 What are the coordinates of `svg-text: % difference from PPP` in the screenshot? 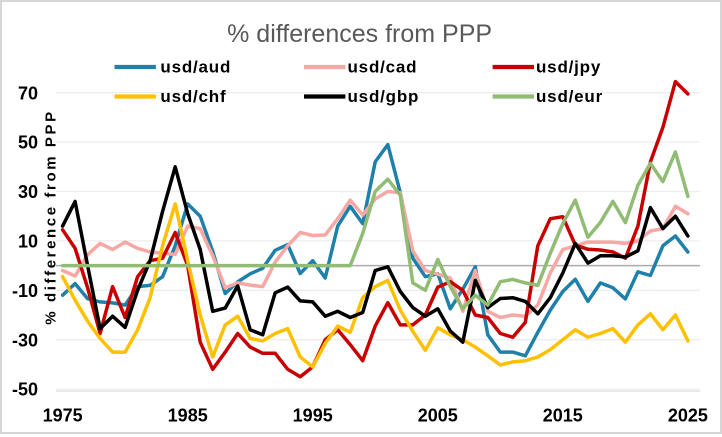 It's located at (51, 216).